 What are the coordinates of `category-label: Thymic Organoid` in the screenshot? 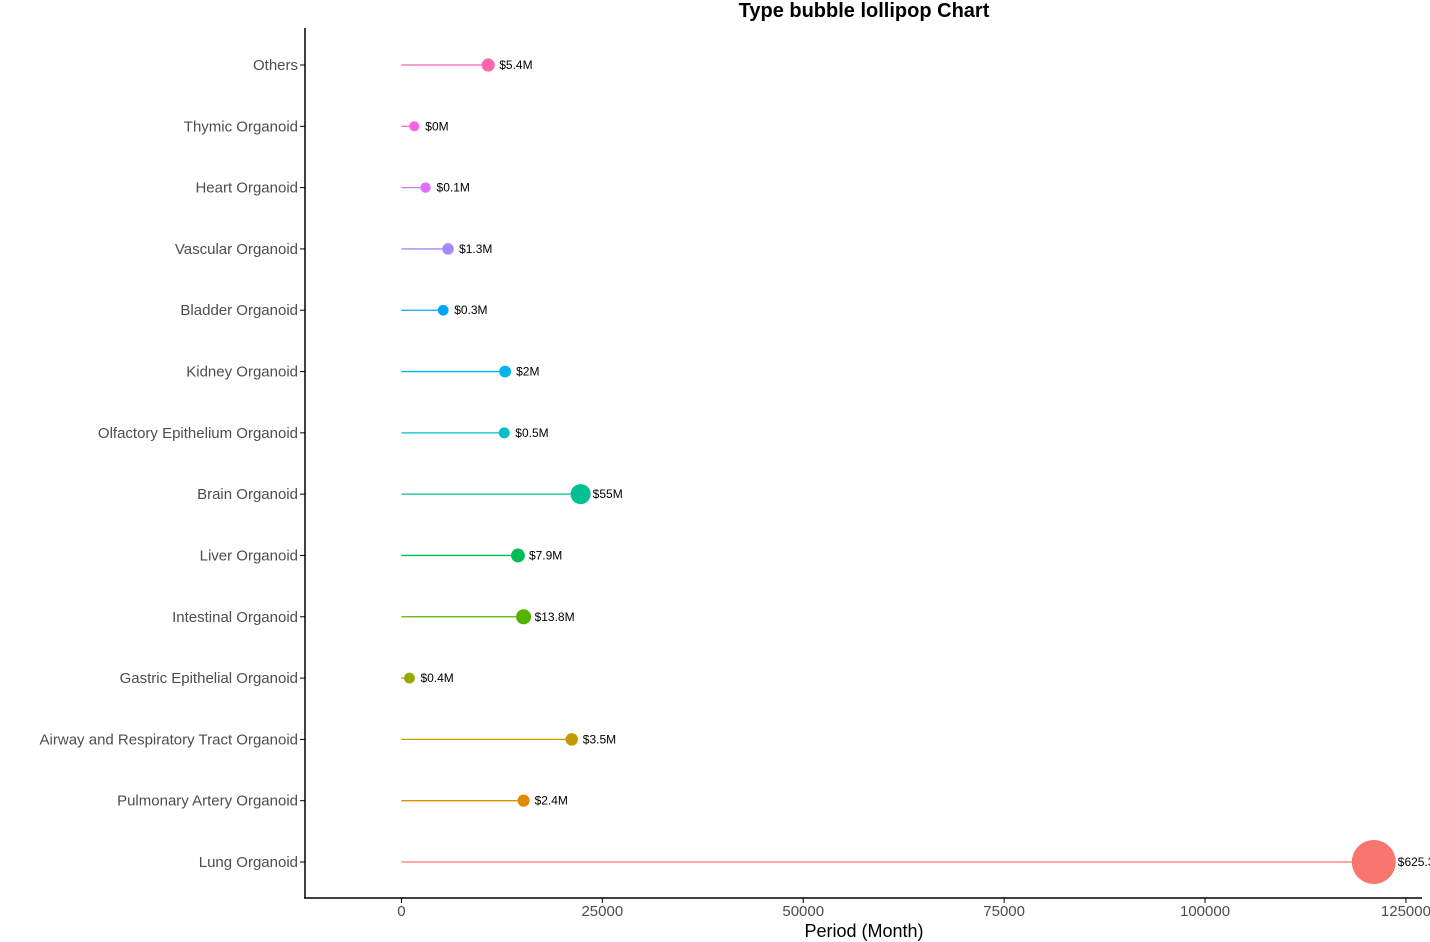 It's located at (241, 126).